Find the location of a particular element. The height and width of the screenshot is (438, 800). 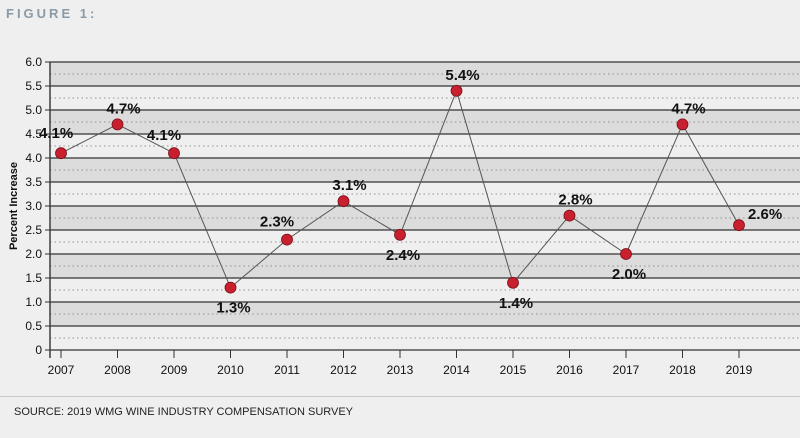

x-tick-label: 2019 is located at coordinates (739, 370).